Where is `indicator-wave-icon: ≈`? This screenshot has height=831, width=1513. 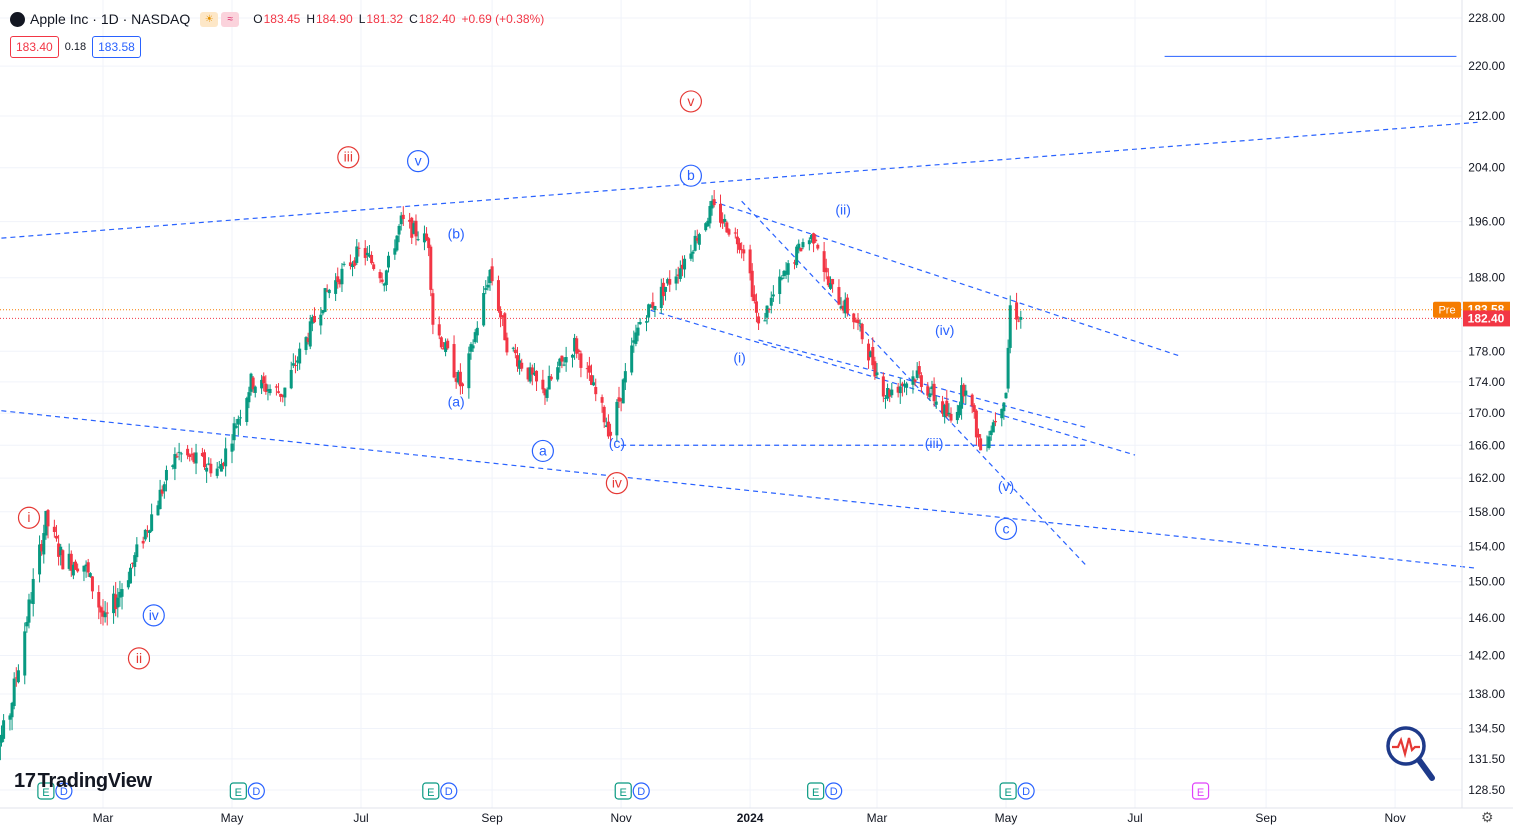
indicator-wave-icon: ≈ is located at coordinates (230, 19).